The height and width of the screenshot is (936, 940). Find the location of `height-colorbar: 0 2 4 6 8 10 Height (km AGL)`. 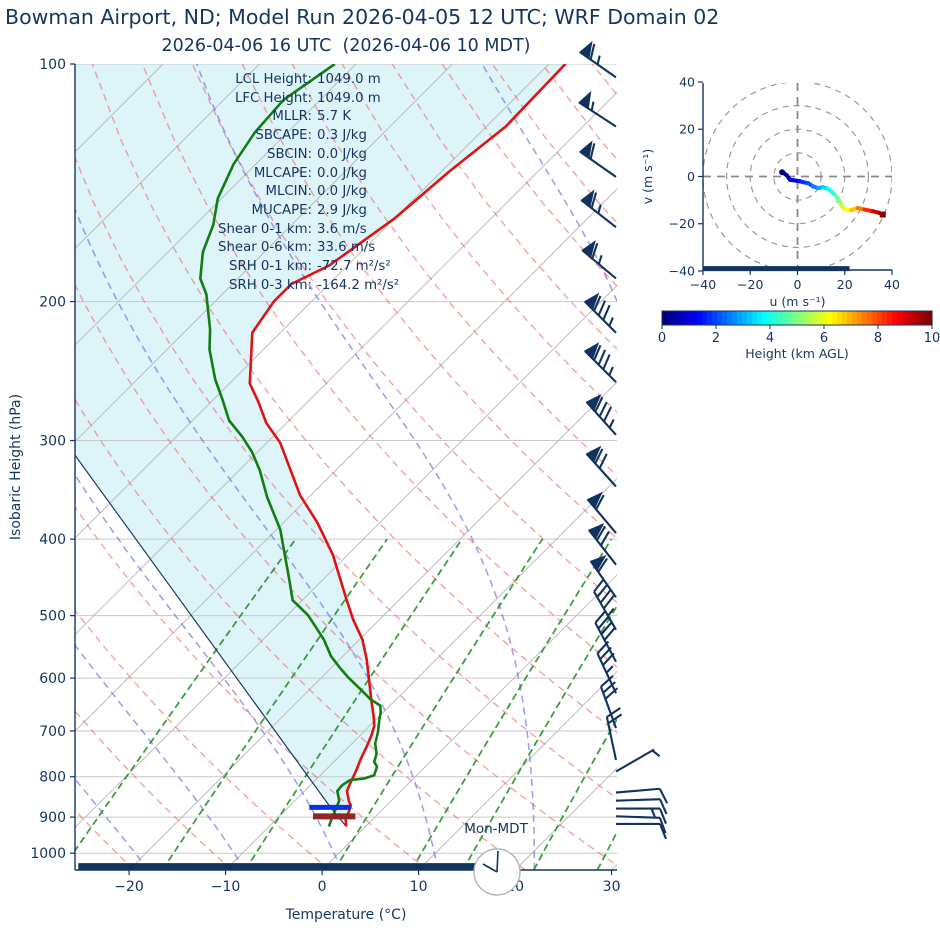

height-colorbar: 0 2 4 6 8 10 Height (km AGL) is located at coordinates (799, 335).